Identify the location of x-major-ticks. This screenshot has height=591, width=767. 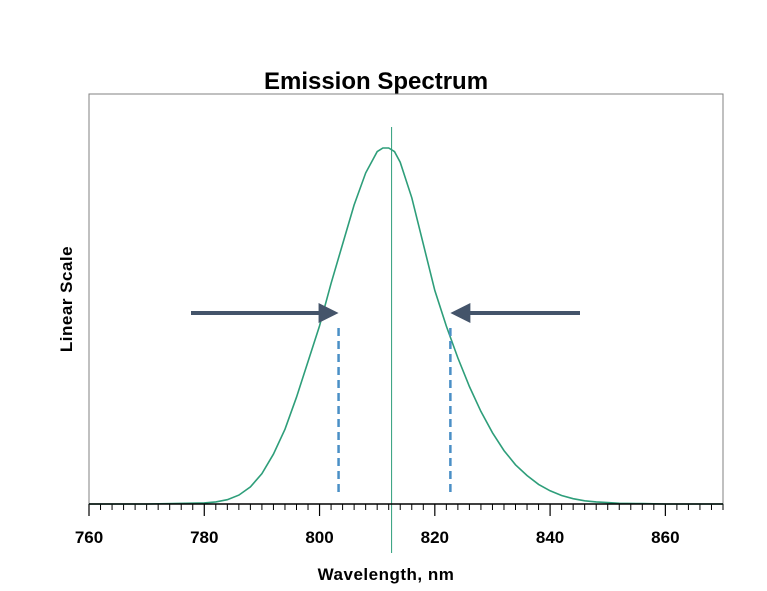
(377, 510).